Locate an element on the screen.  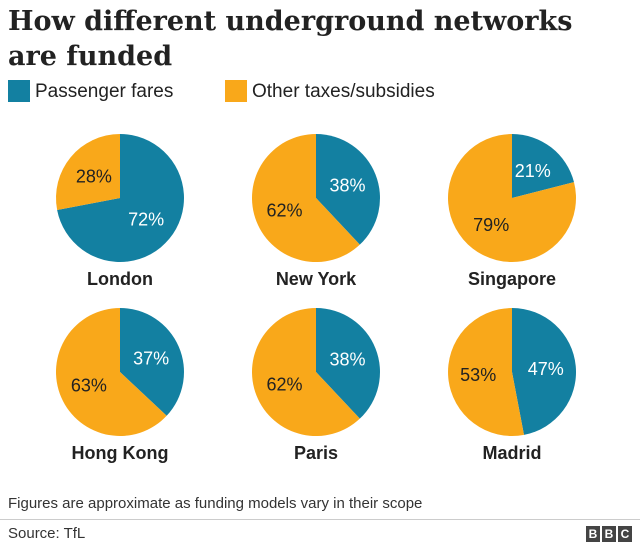
pie-chart-london: 72% 28% London is located at coordinates (120, 223).